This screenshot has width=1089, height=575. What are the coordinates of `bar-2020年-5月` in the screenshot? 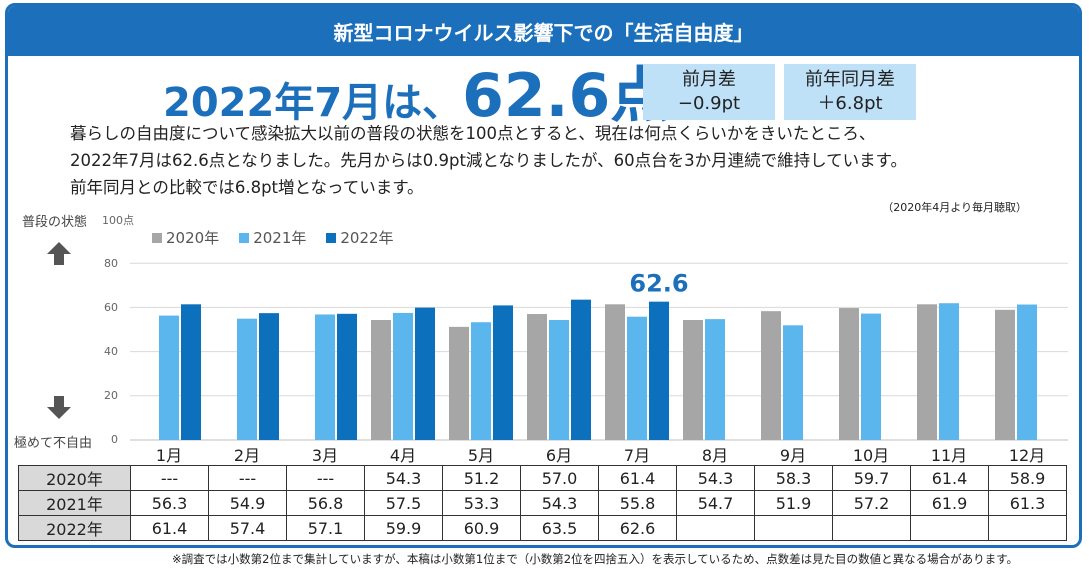 It's located at (459, 383).